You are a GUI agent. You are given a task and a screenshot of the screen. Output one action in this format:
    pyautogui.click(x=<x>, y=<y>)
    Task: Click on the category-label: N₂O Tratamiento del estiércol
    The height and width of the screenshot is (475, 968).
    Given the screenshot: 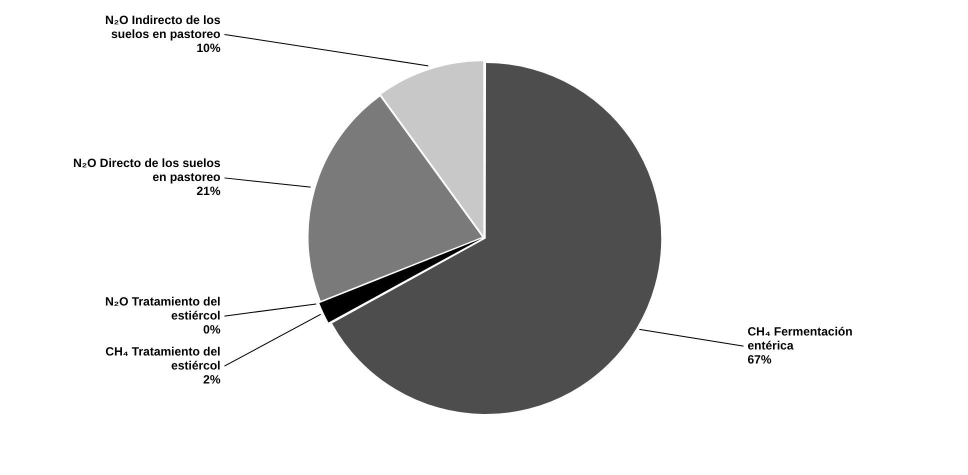 What is the action you would take?
    pyautogui.click(x=162, y=308)
    